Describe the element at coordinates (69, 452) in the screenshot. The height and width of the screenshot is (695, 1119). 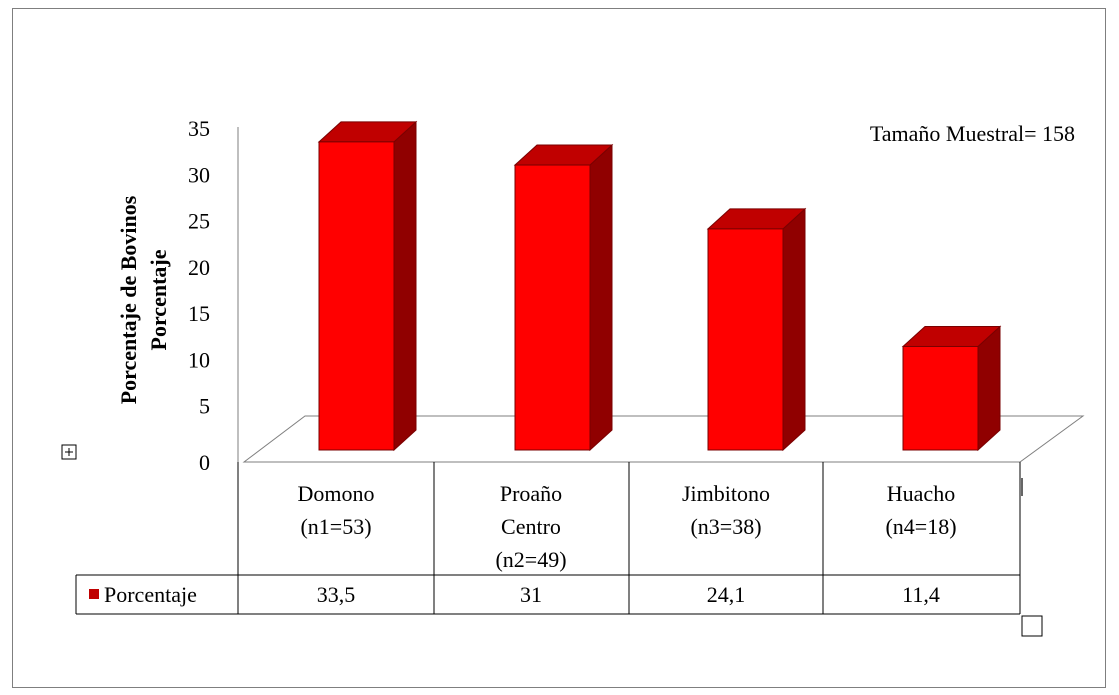
I see `move-handle-icon` at that location.